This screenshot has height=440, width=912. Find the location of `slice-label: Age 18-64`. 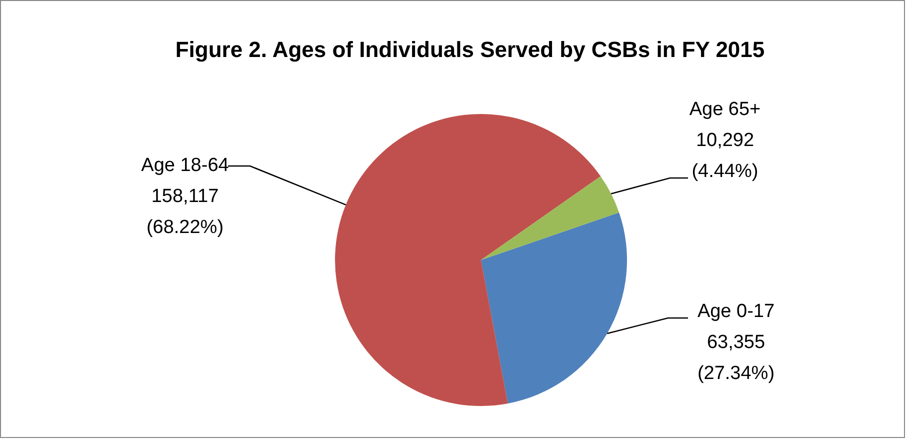

slice-label: Age 18-64 is located at coordinates (185, 165).